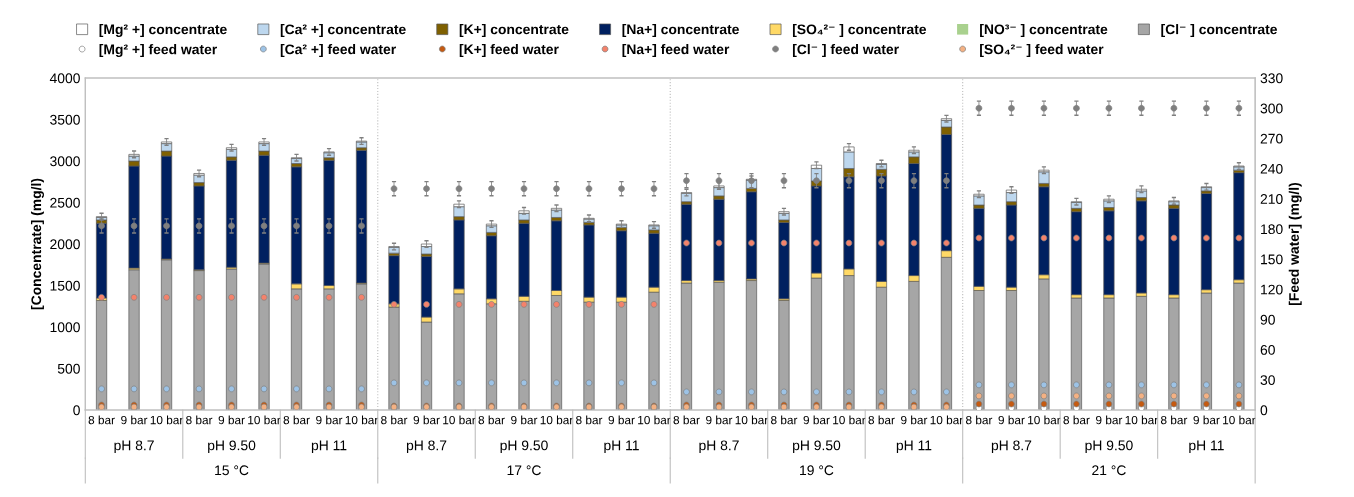 The width and height of the screenshot is (1354, 497). What do you see at coordinates (1267, 380) in the screenshot?
I see `y2-tick-label: 30` at bounding box center [1267, 380].